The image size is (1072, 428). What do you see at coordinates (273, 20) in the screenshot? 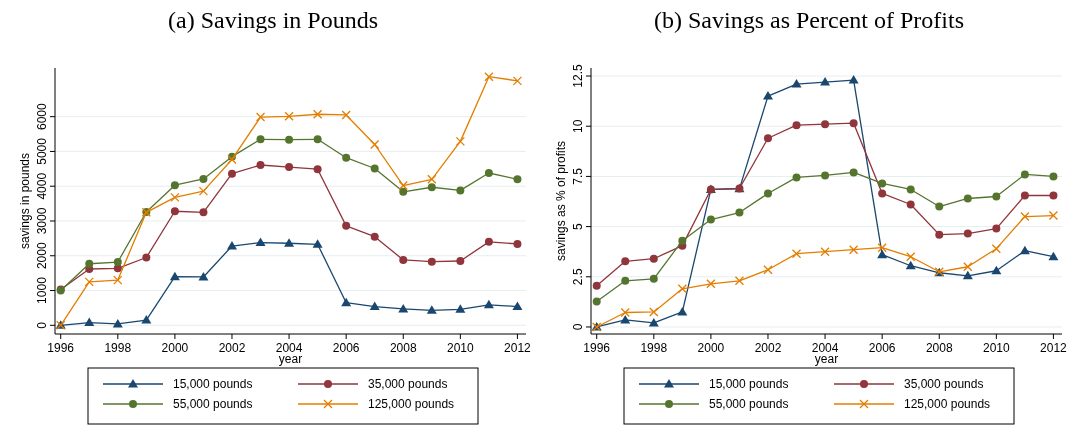
I see `chart-title: (a) Savings in Pounds` at bounding box center [273, 20].